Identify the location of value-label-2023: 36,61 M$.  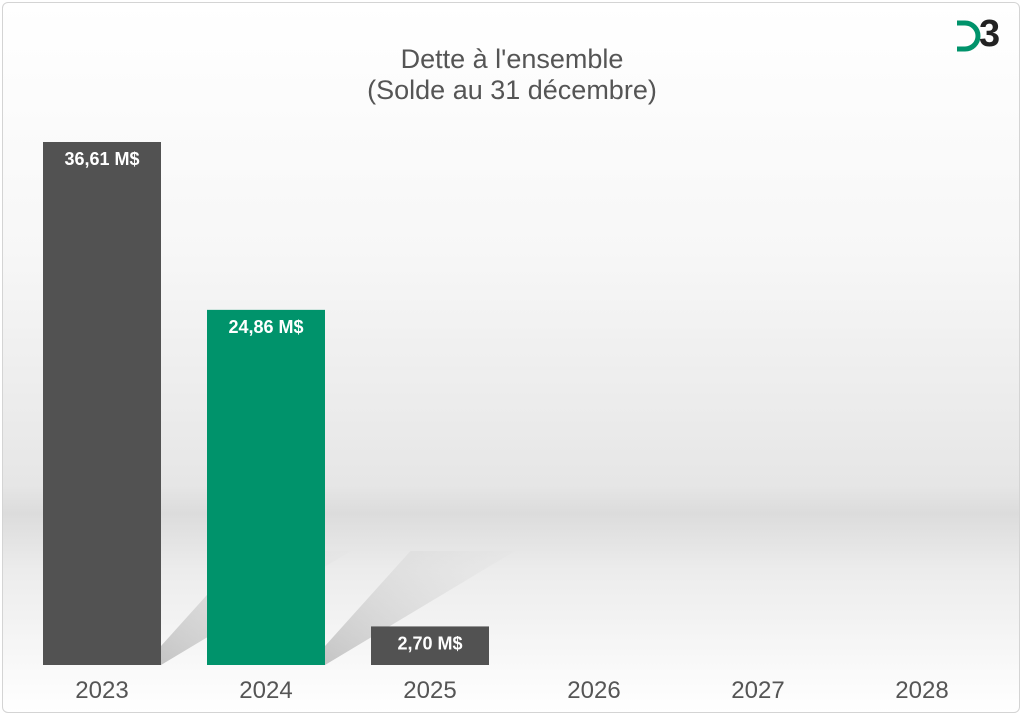
(101, 159).